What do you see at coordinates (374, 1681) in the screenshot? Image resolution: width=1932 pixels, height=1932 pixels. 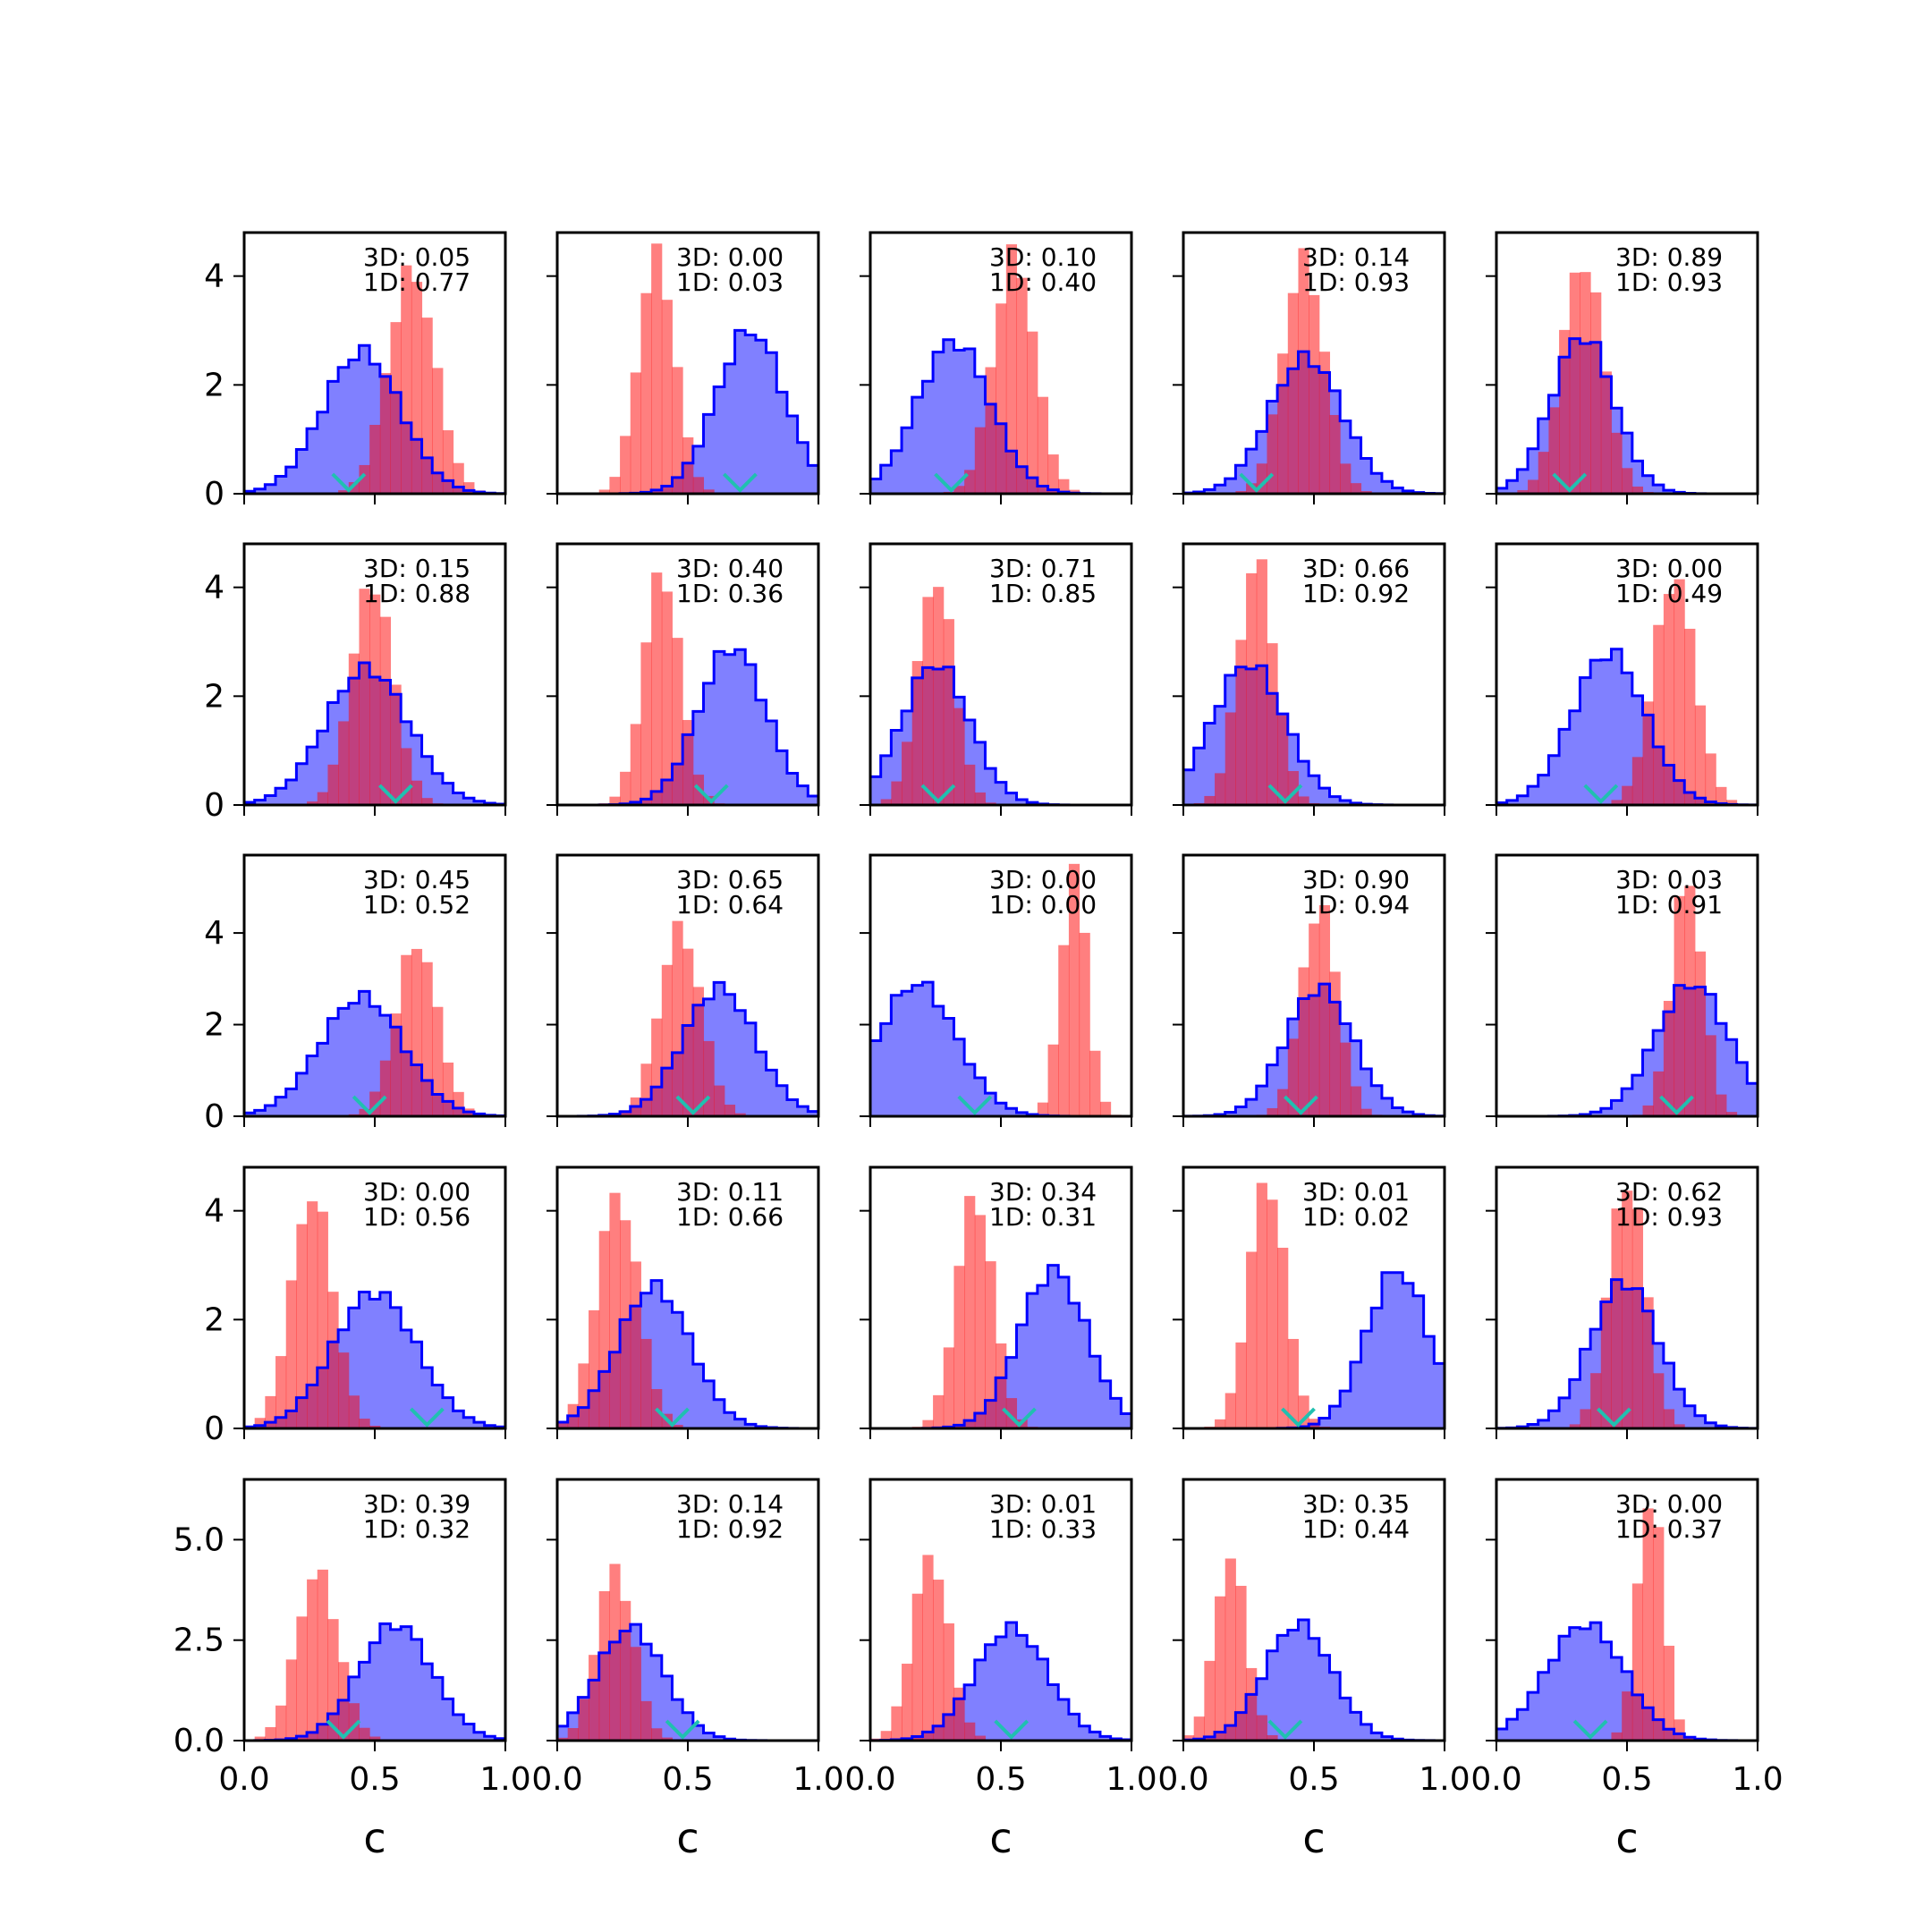 I see `blue-hist-outline` at bounding box center [374, 1681].